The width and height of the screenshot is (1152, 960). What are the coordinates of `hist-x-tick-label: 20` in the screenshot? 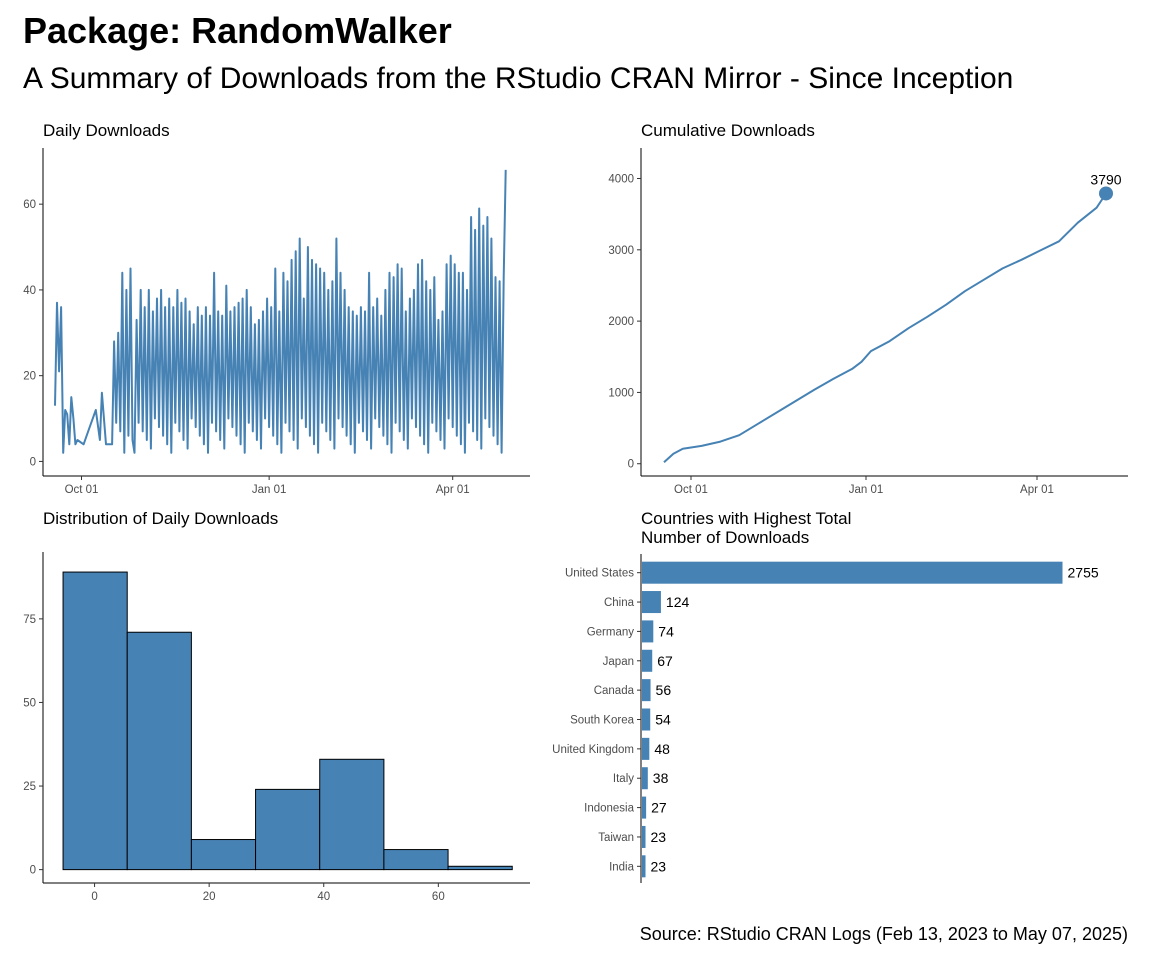 It's located at (209, 897).